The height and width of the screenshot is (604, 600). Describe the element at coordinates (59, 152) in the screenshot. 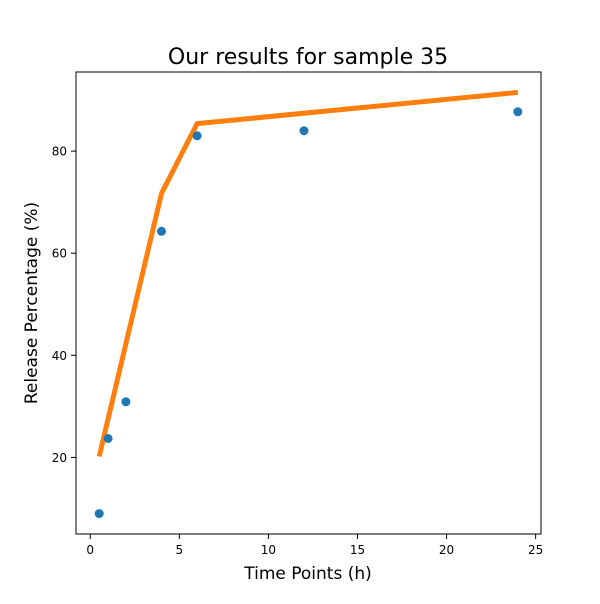

I see `y-tick-label: 80` at that location.